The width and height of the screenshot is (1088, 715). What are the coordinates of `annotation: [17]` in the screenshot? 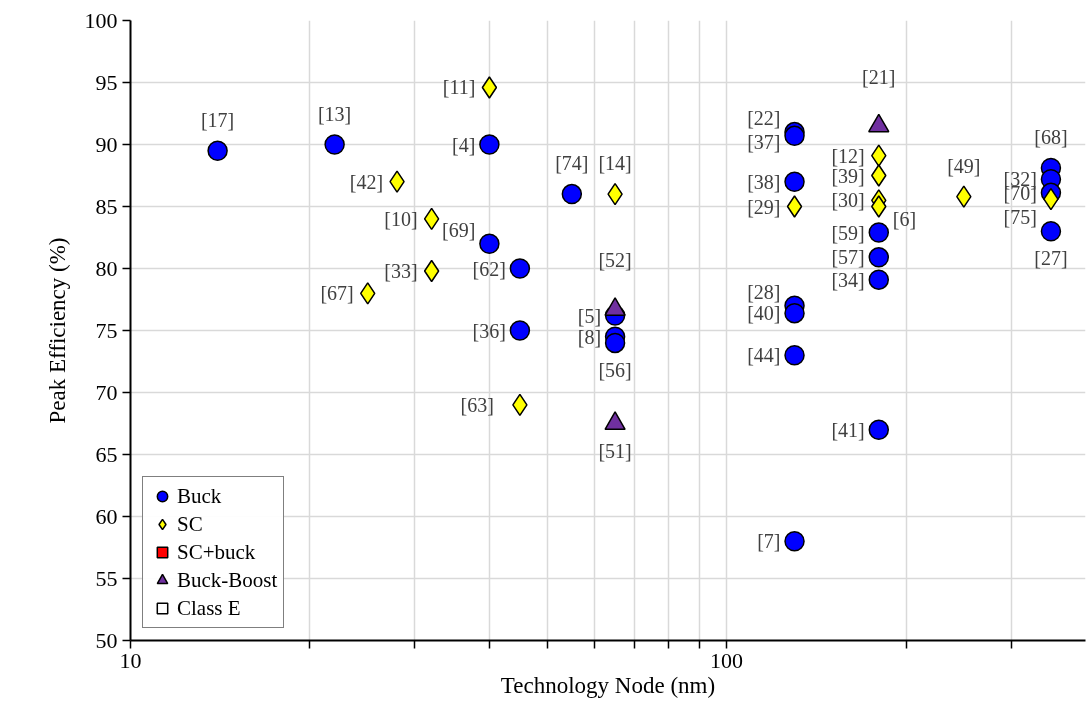 It's located at (217, 119).